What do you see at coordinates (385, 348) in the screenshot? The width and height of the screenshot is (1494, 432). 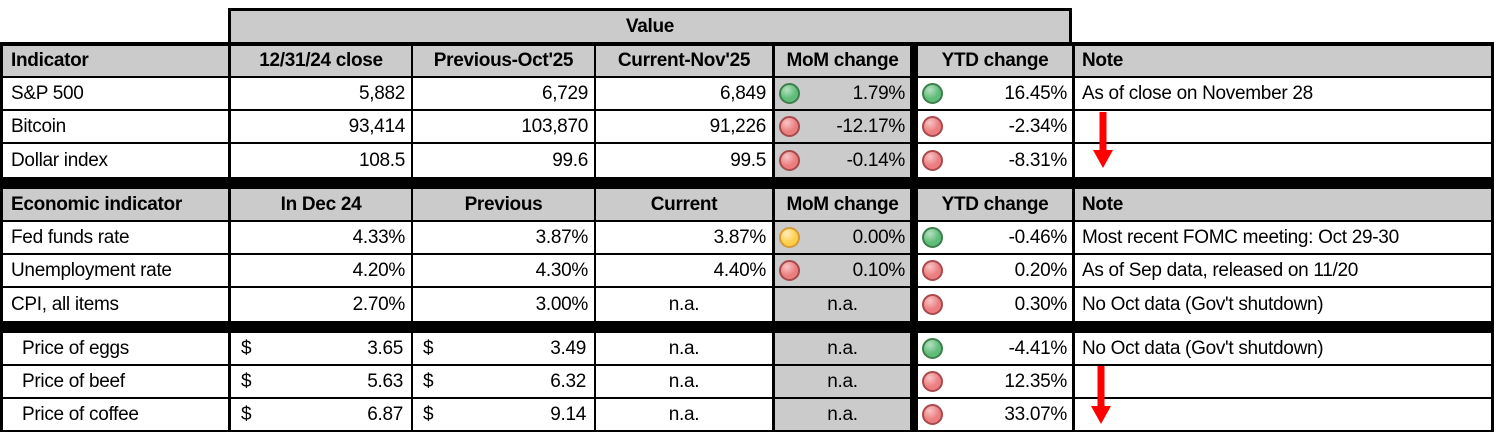 I see `price-value: 3.65` at bounding box center [385, 348].